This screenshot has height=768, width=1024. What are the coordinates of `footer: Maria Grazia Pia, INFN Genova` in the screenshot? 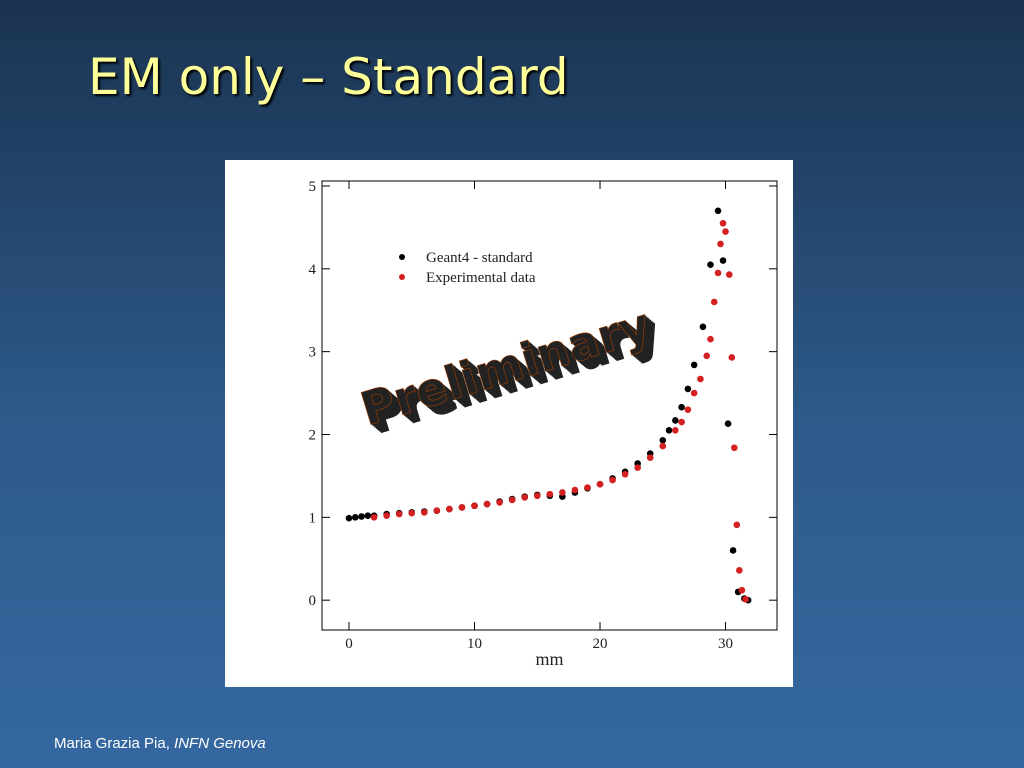 It's located at (160, 743).